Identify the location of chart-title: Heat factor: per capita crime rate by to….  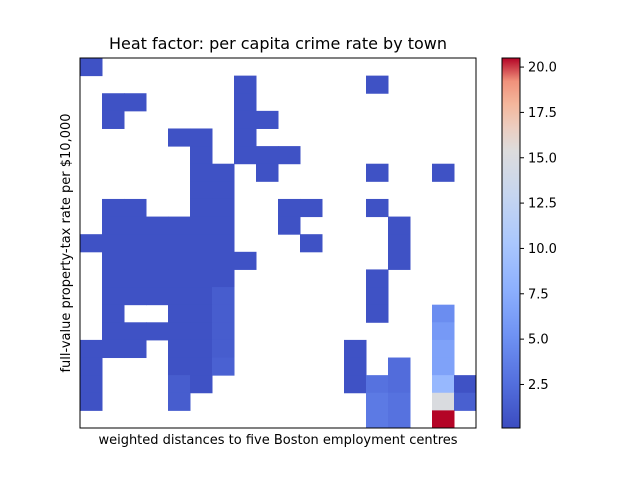
(278, 43).